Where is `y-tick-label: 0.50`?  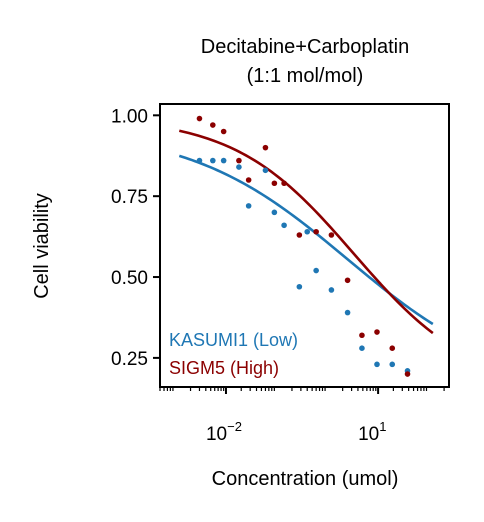 y-tick-label: 0.50 is located at coordinates (129, 278).